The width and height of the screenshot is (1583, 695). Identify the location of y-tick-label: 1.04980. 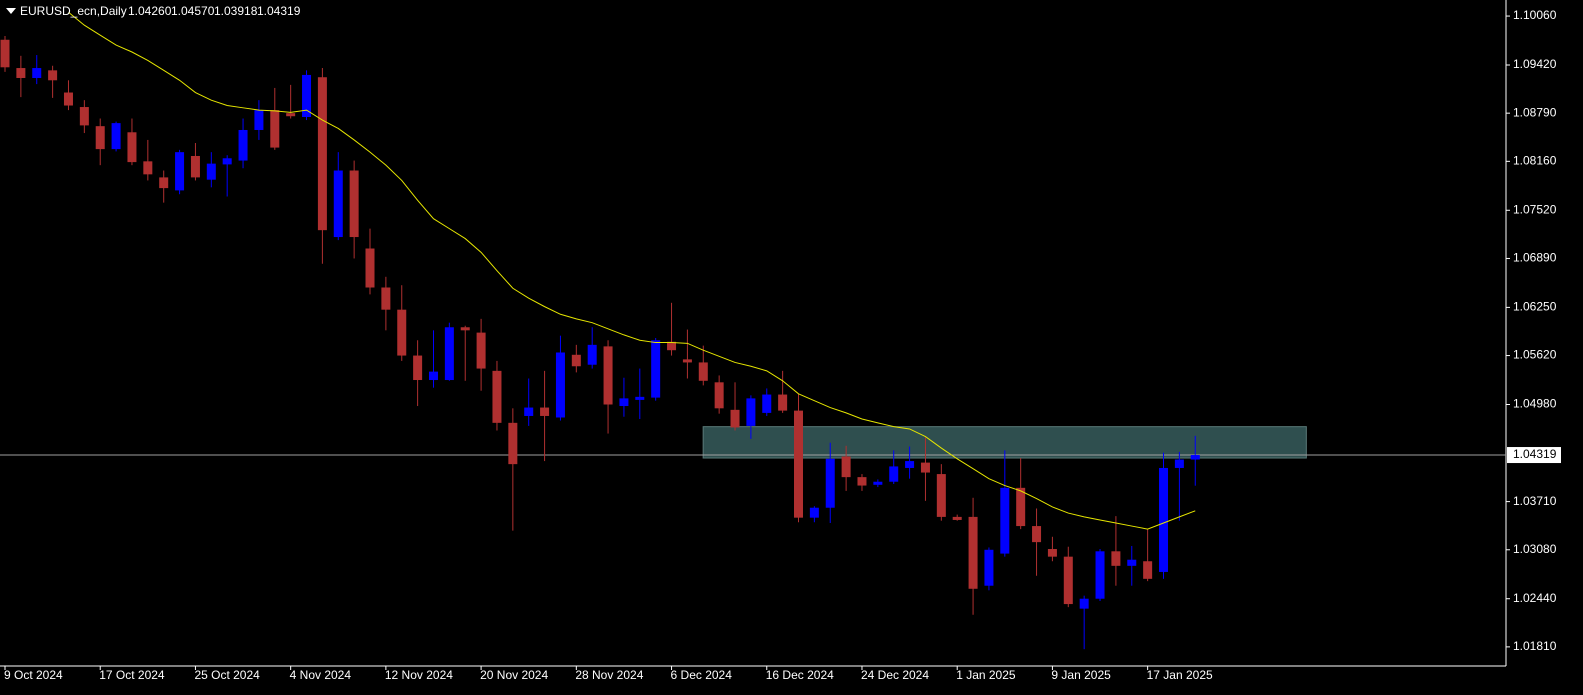
(1535, 404).